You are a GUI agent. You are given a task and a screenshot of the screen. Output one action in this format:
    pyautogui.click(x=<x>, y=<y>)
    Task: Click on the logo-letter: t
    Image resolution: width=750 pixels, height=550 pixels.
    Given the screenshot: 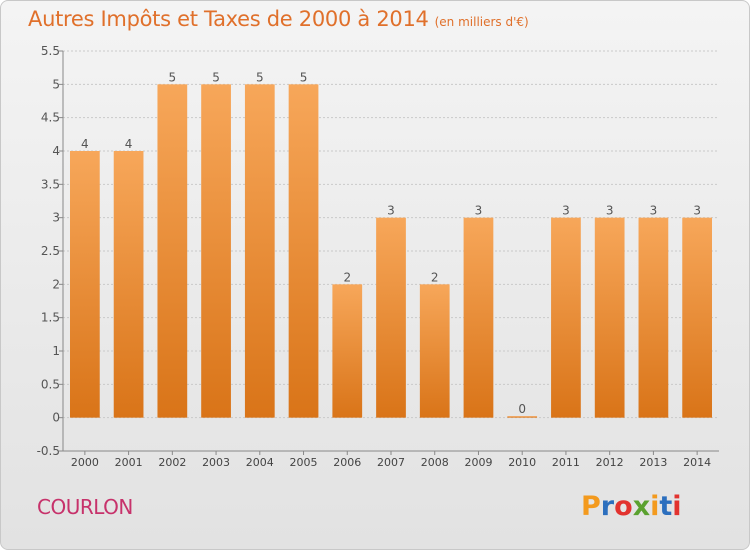 What is the action you would take?
    pyautogui.click(x=666, y=506)
    